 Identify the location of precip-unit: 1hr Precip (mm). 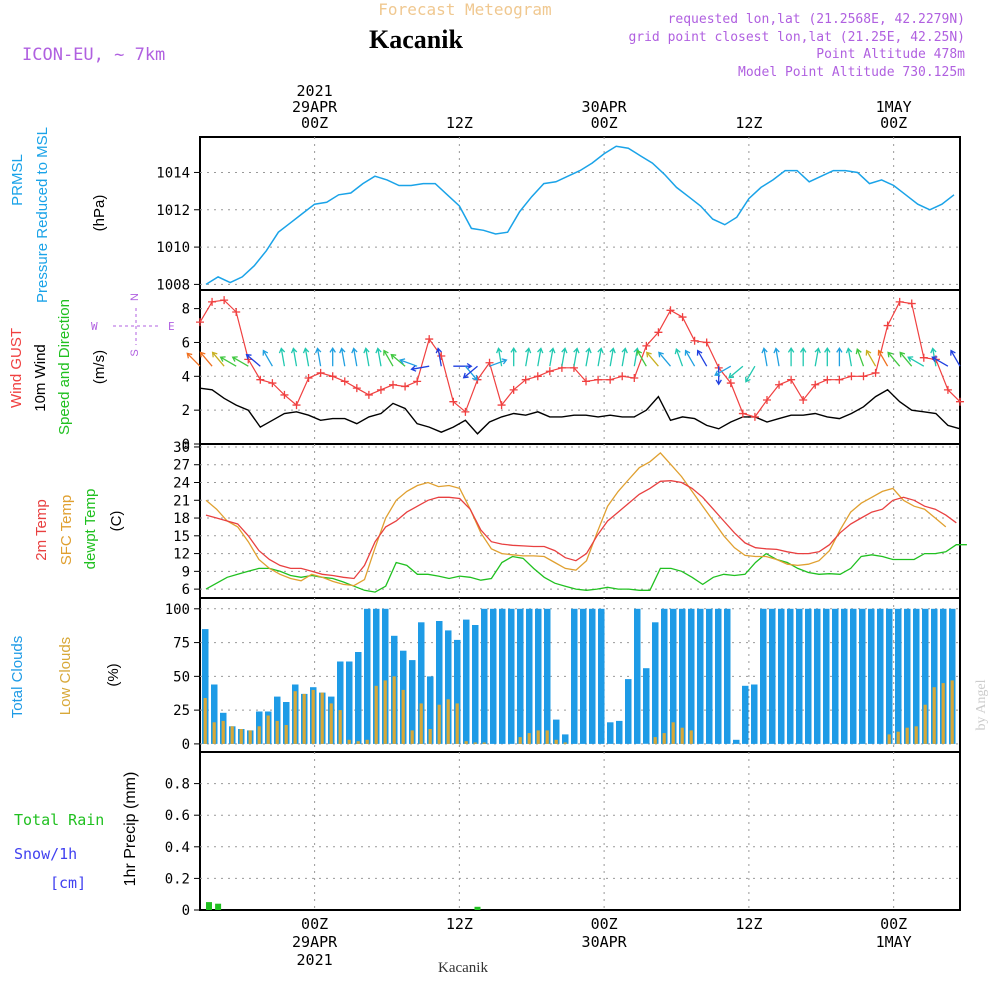
(130, 829).